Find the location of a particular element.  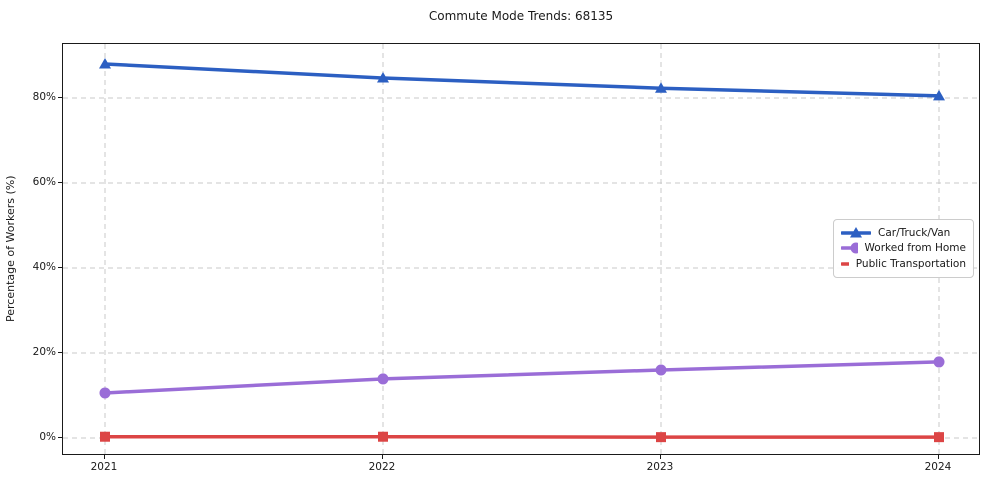

y-tick-label: 80% is located at coordinates (44, 97).